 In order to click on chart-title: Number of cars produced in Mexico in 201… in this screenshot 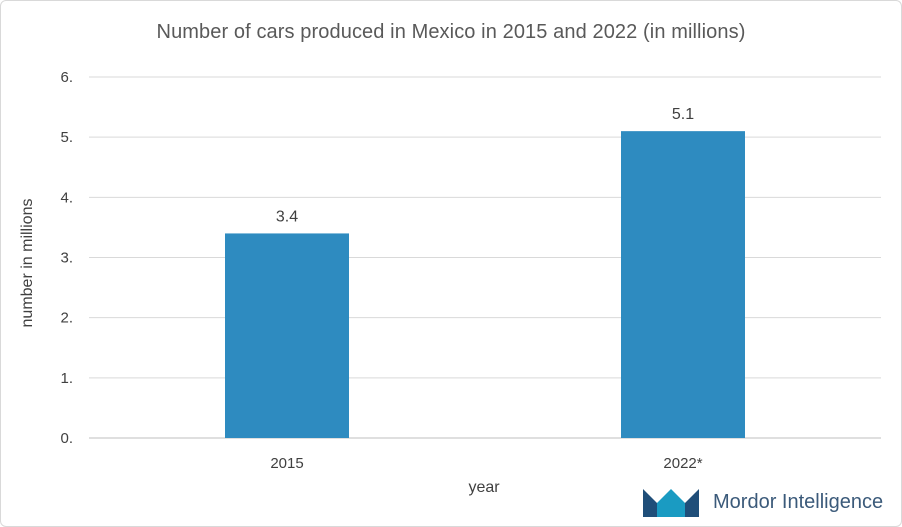, I will do `click(451, 32)`.